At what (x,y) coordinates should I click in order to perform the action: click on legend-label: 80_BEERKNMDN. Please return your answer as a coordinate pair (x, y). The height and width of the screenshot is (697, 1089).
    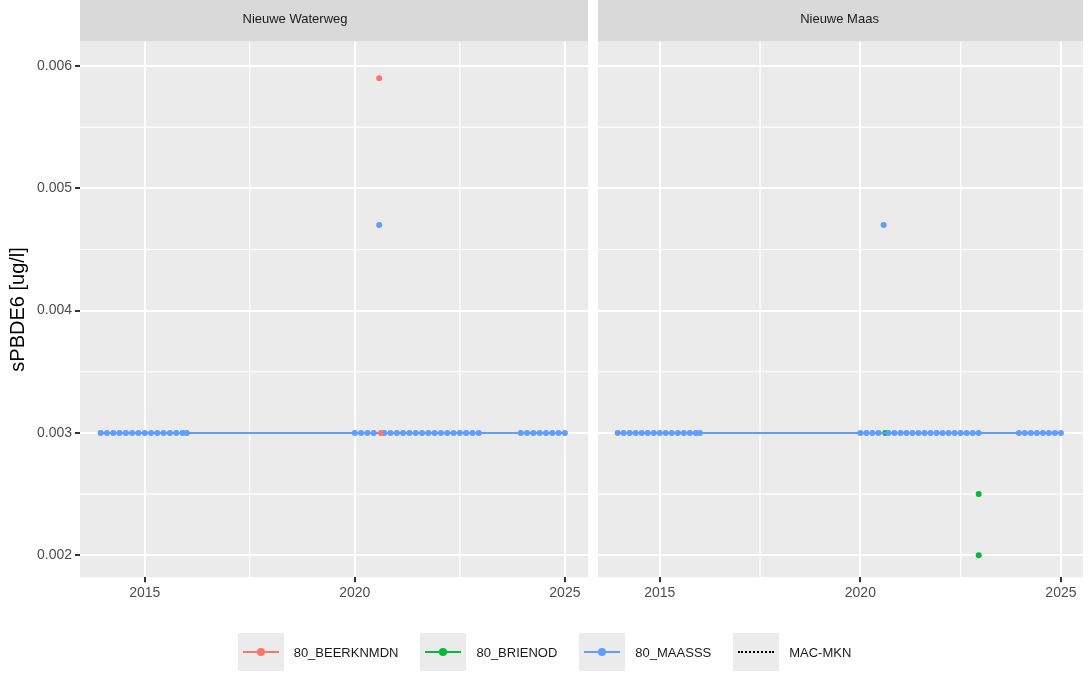
    Looking at the image, I should click on (346, 652).